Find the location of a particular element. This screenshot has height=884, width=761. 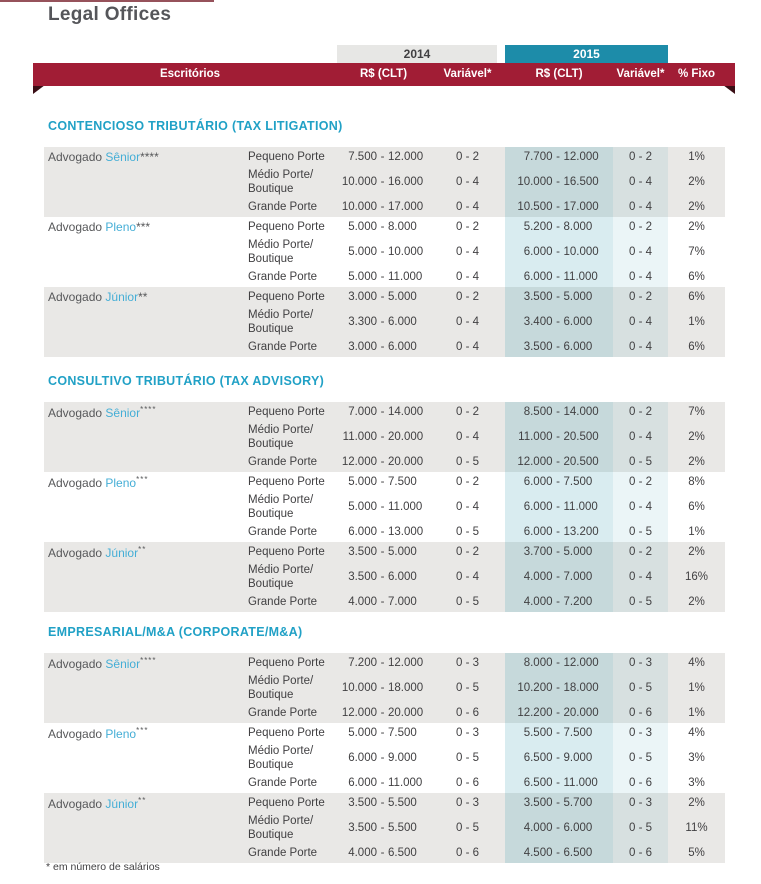

column-header-escritorios: Escritórios is located at coordinates (190, 74).